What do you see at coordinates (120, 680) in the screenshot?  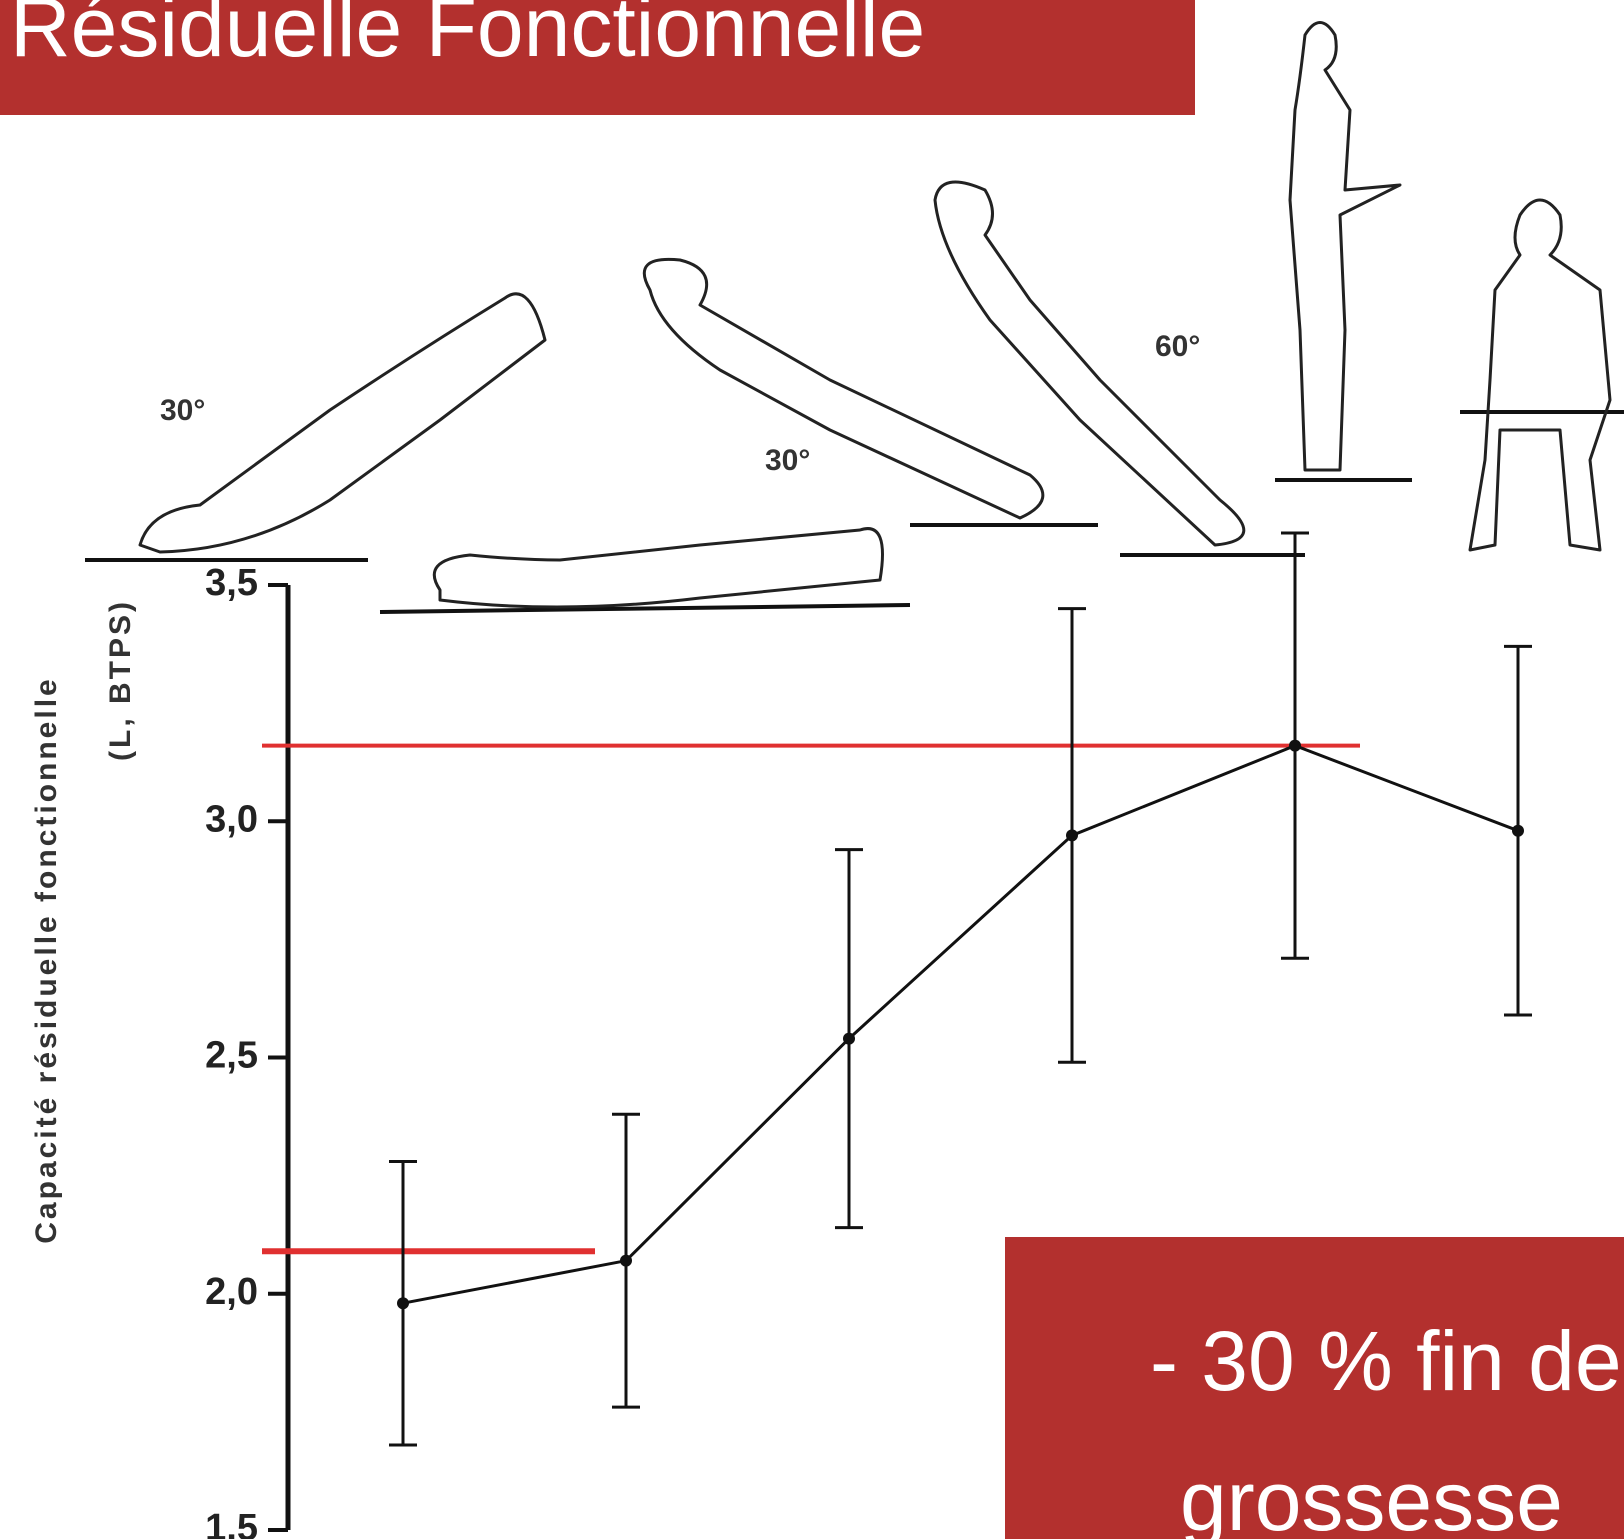 I see `y-axis-label: (L, BTPS)` at bounding box center [120, 680].